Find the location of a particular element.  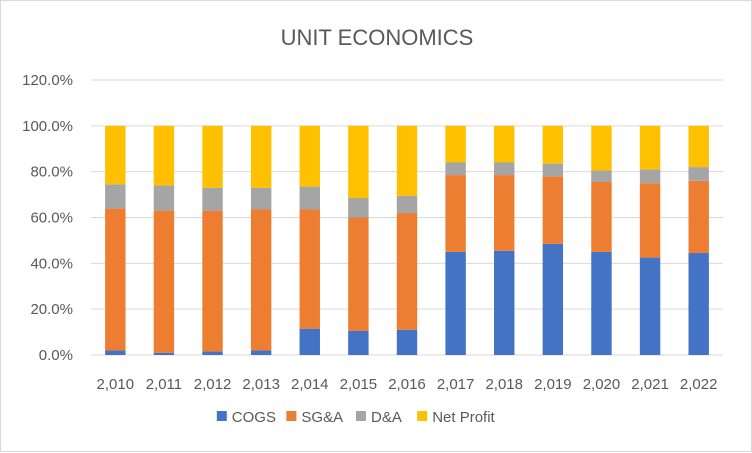

y-tick-label: 60.0% is located at coordinates (51, 218).